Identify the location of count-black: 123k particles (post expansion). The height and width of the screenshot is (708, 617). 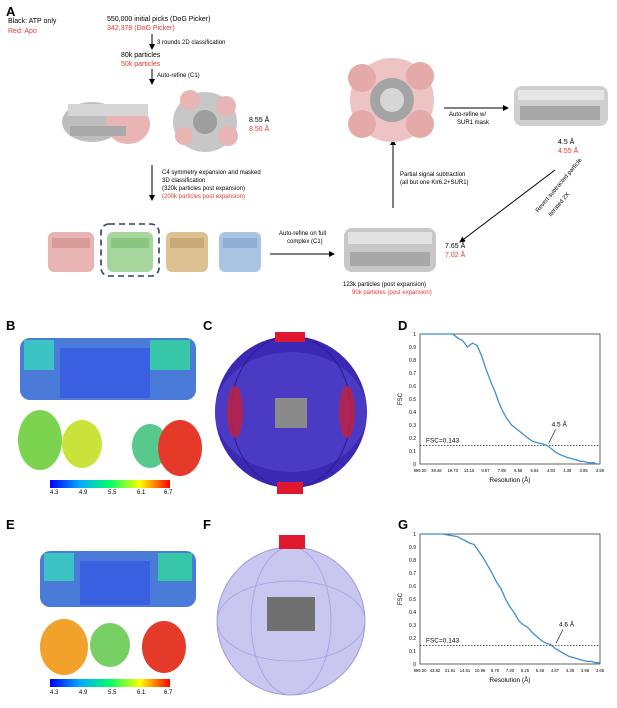
(385, 285).